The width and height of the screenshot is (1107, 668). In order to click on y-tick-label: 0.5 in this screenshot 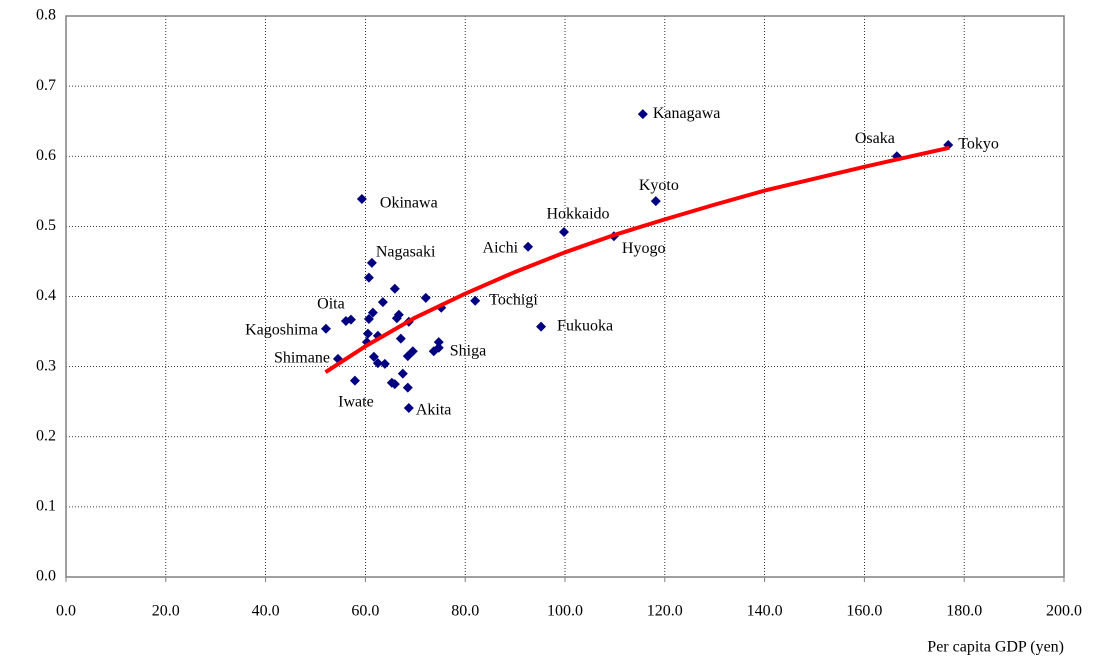, I will do `click(46, 225)`.